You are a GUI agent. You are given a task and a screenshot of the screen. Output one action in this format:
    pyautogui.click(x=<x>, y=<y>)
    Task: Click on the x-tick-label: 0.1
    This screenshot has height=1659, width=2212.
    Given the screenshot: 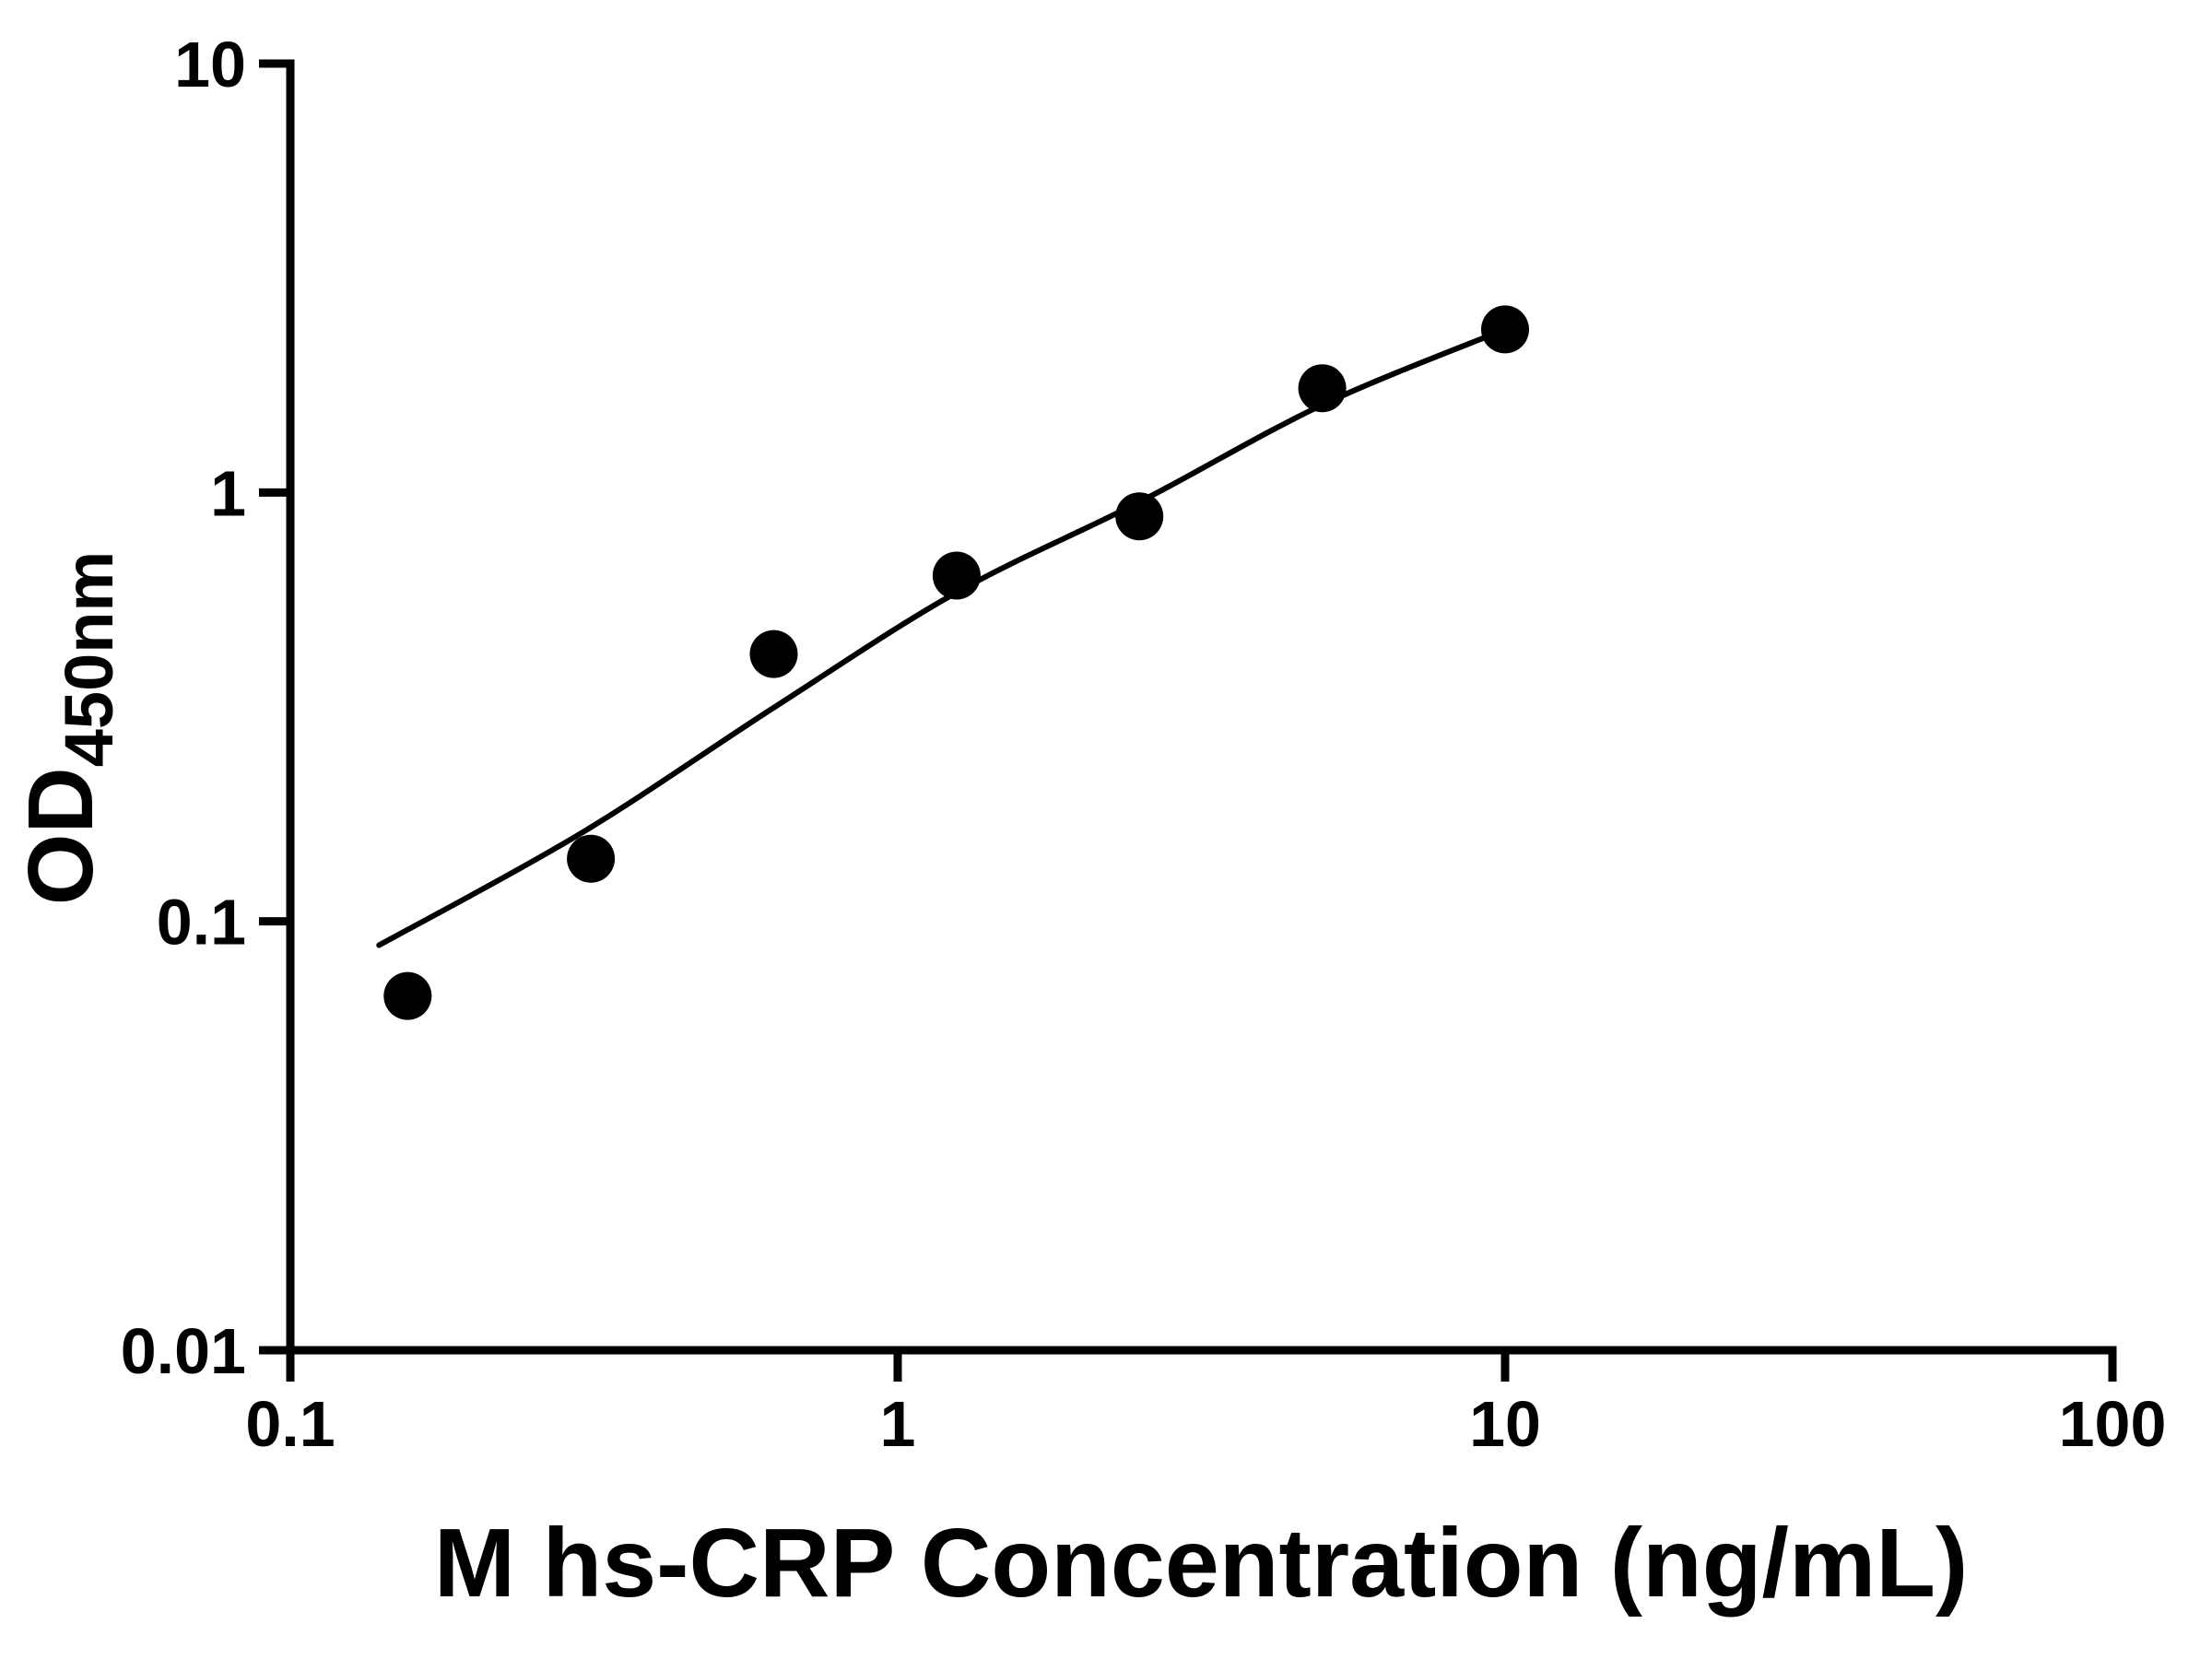 What is the action you would take?
    pyautogui.click(x=290, y=1424)
    